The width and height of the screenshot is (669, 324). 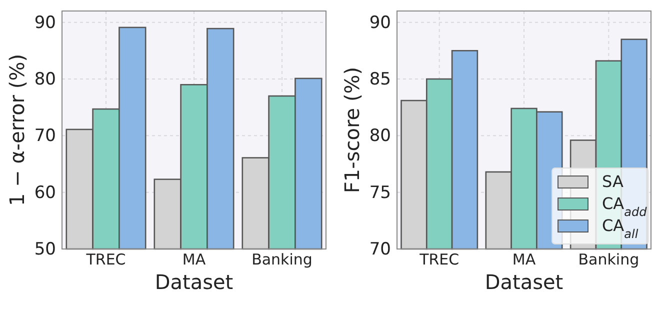 I want to click on y-axis-title: 1 − α-error (%), so click(x=17, y=130).